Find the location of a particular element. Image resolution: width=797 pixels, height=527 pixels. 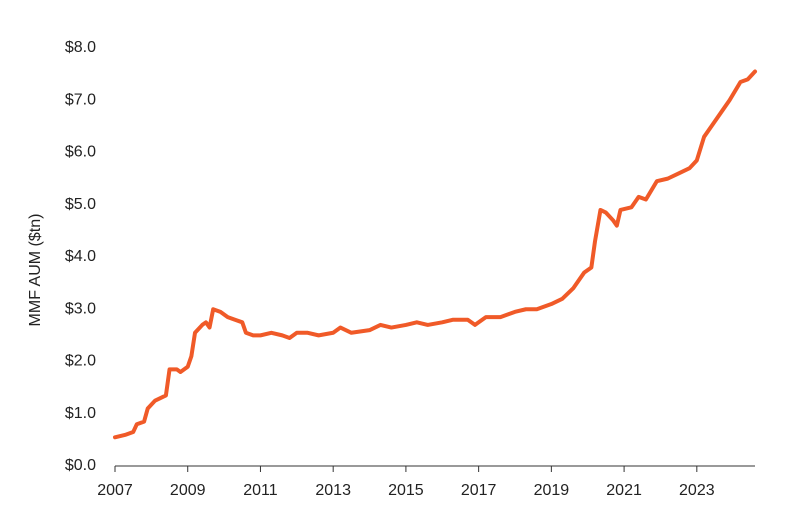

y-tick-label: $7.0 is located at coordinates (80, 99).